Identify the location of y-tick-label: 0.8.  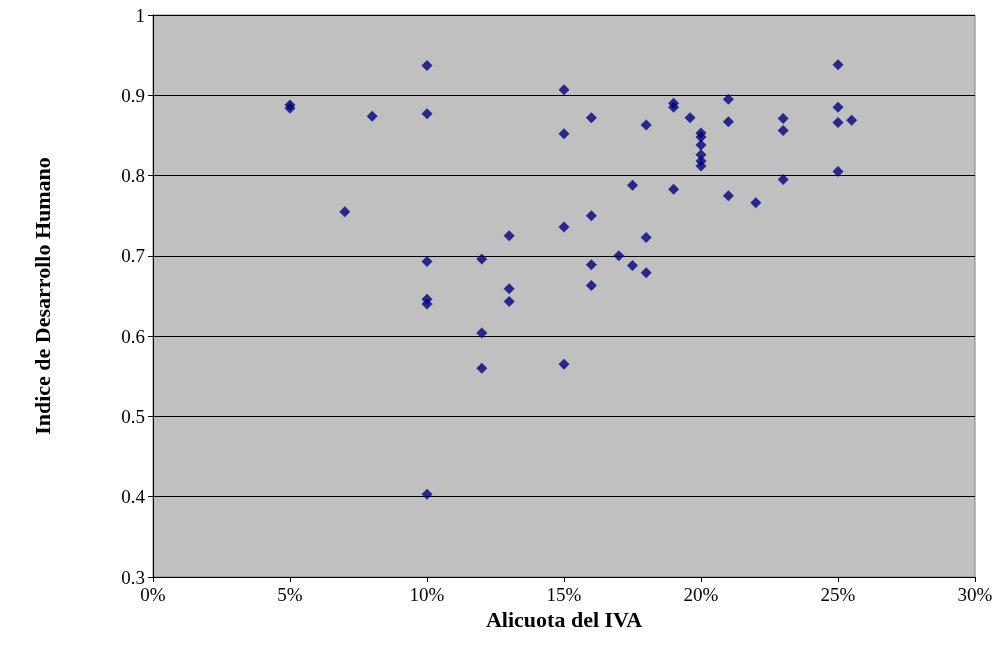
(133, 176).